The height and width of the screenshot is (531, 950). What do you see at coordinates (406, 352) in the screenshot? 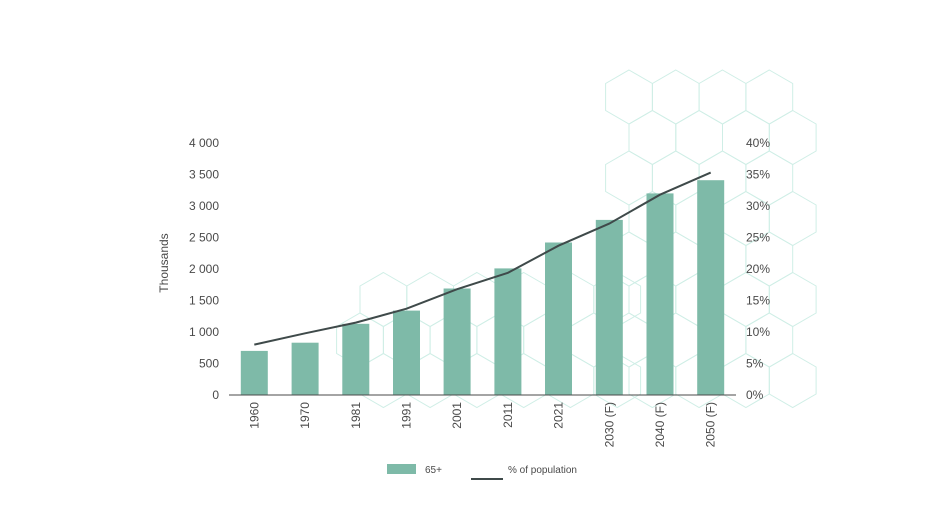
I see `bar-1991` at bounding box center [406, 352].